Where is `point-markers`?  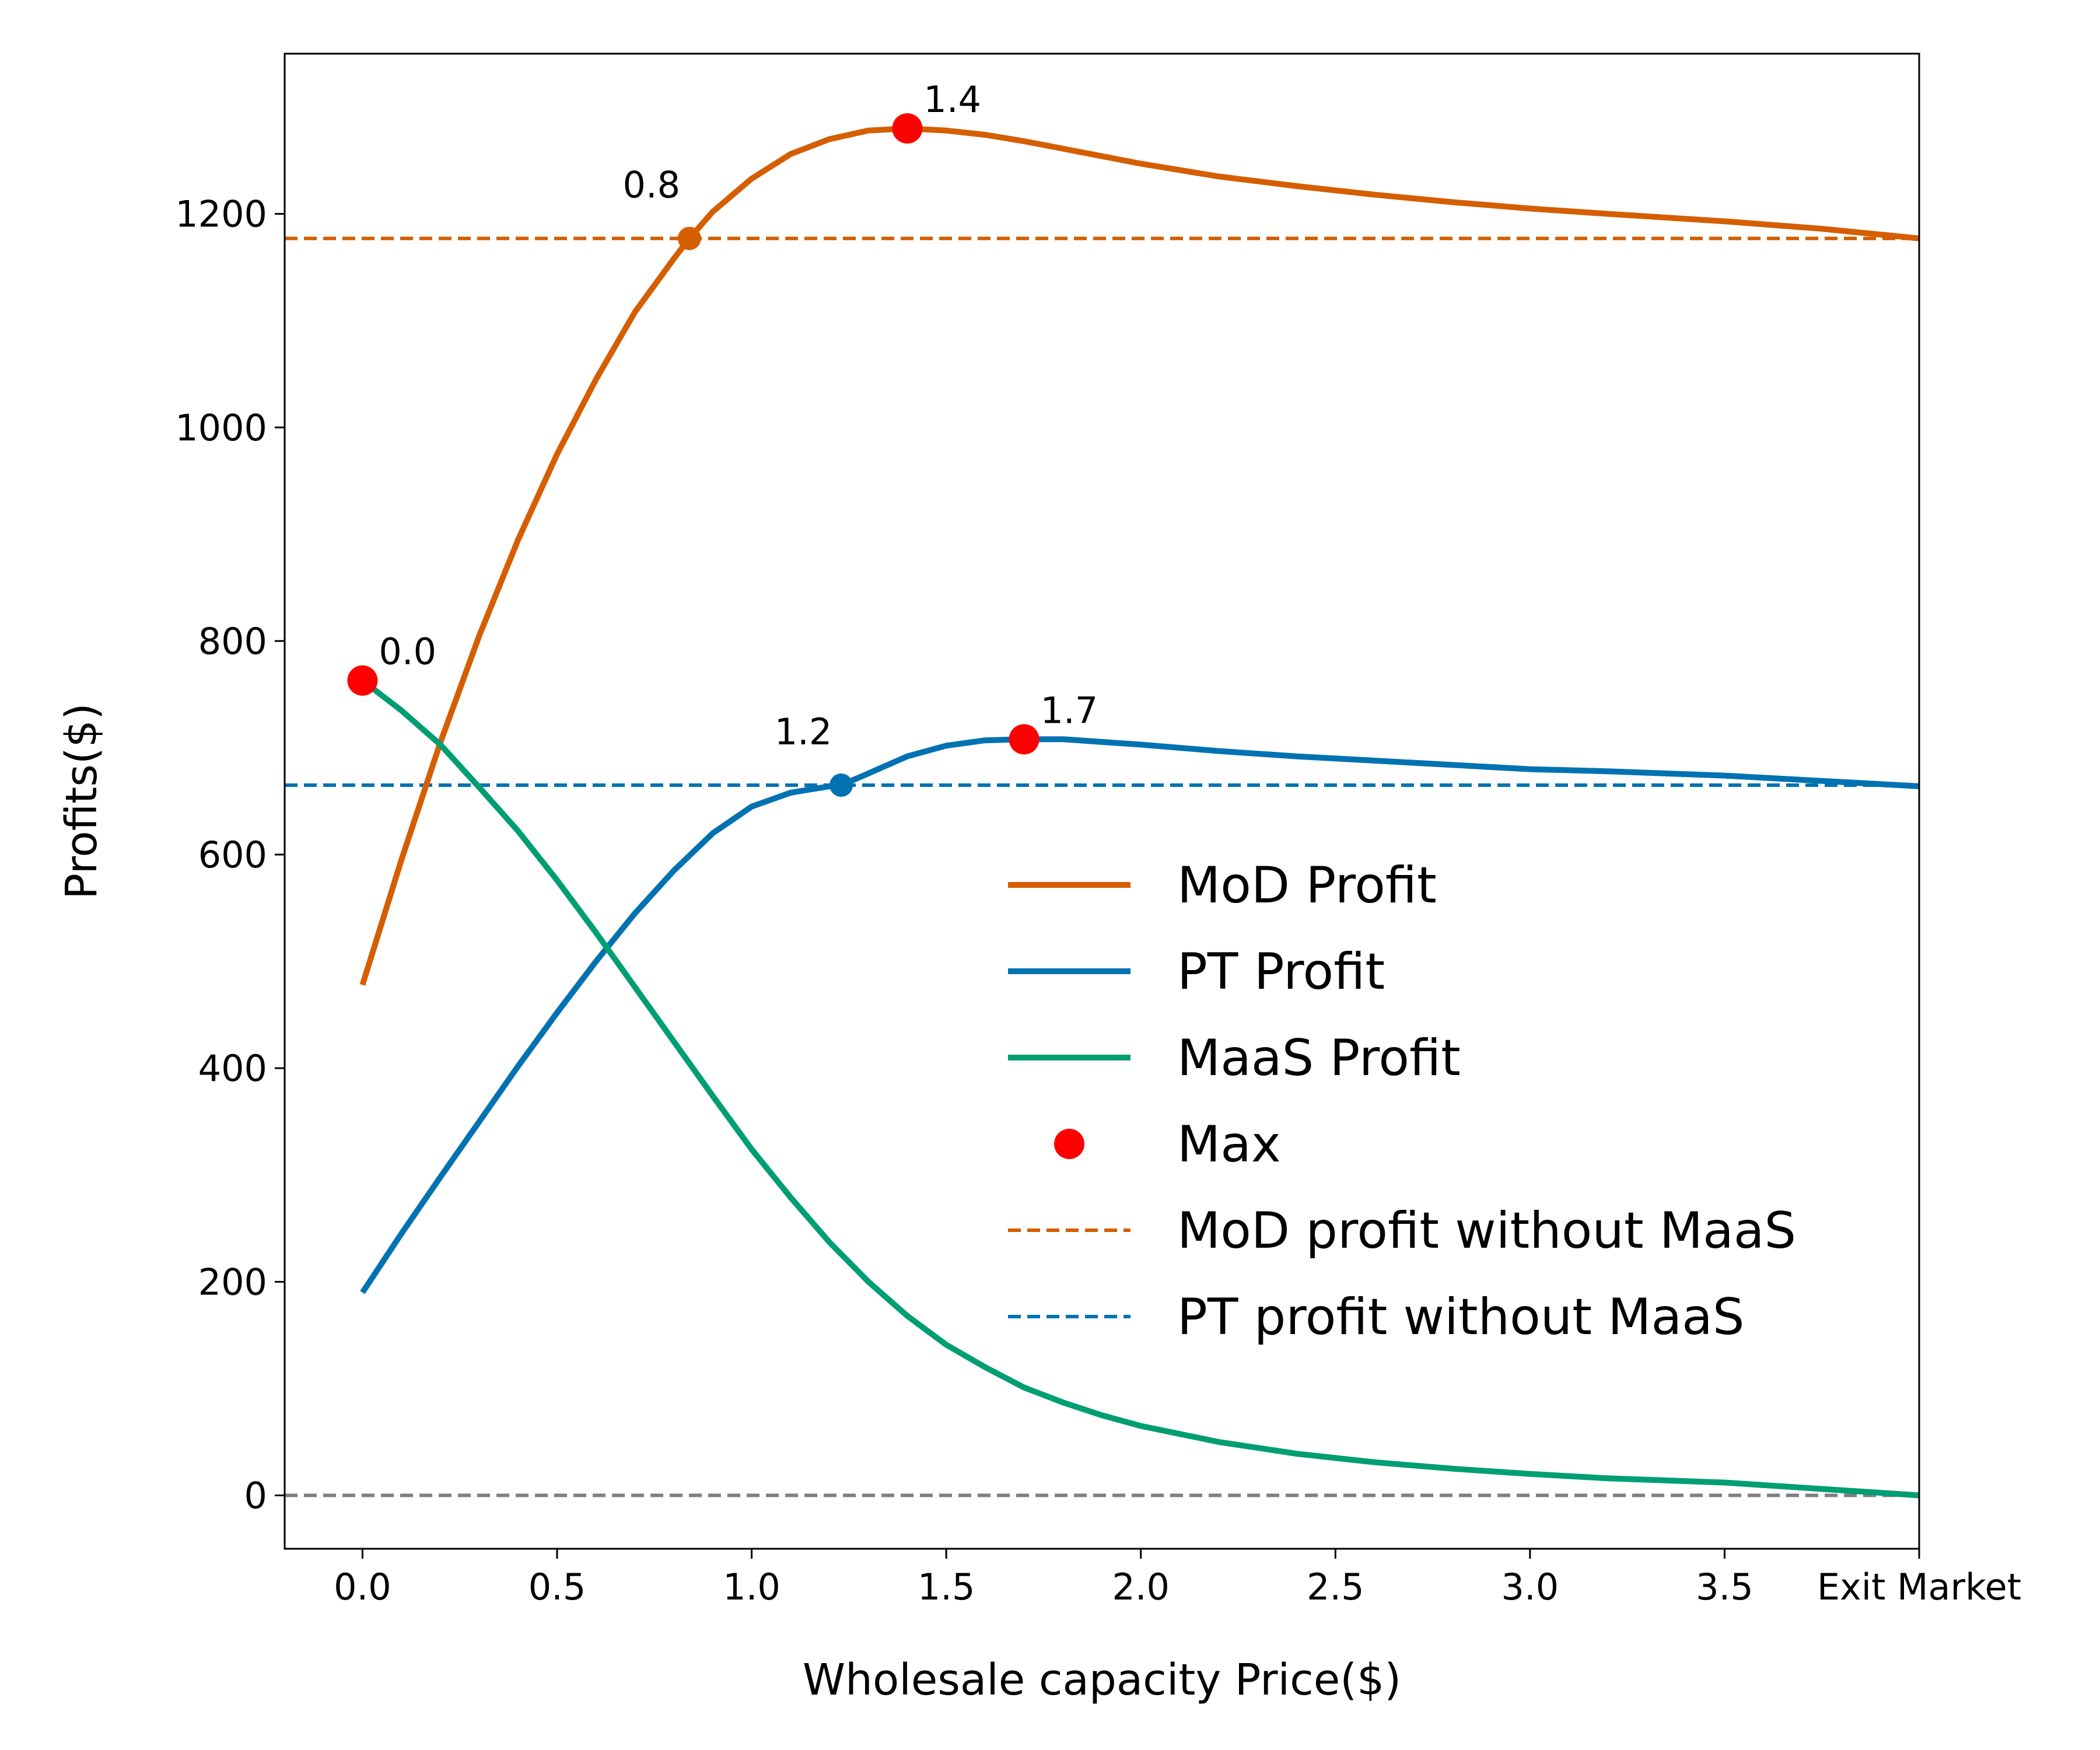 point-markers is located at coordinates (694, 455).